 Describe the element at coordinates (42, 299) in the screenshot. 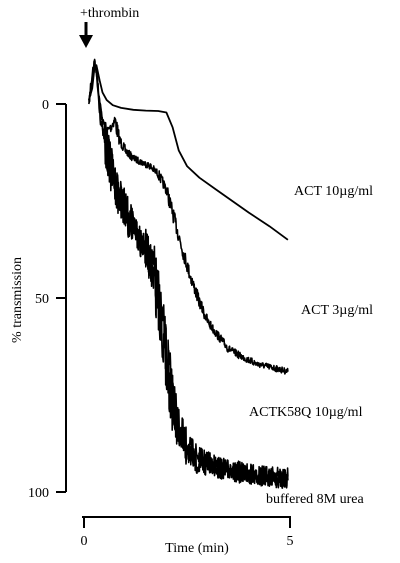

I see `y-tick-label: 50` at that location.